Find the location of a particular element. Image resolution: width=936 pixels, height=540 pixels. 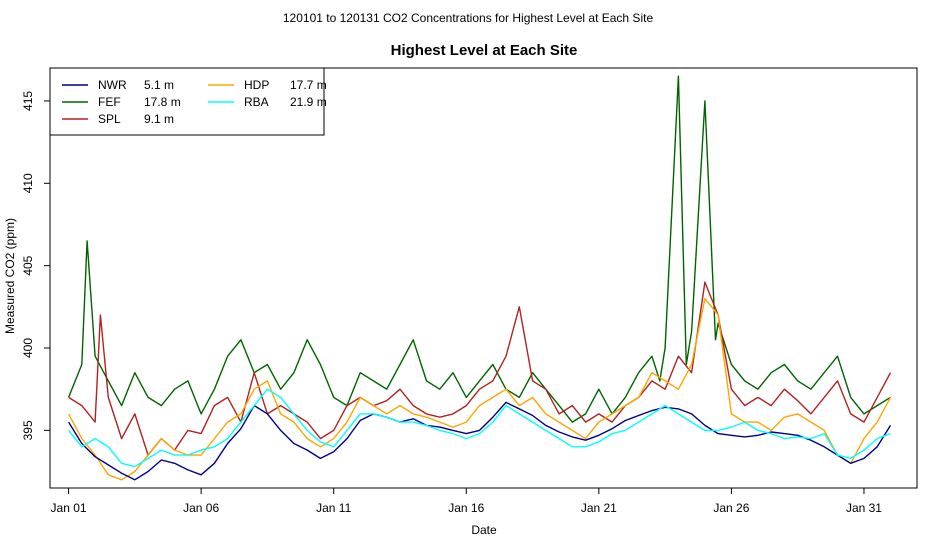

x-tick-label: Jan 11 is located at coordinates (333, 508).